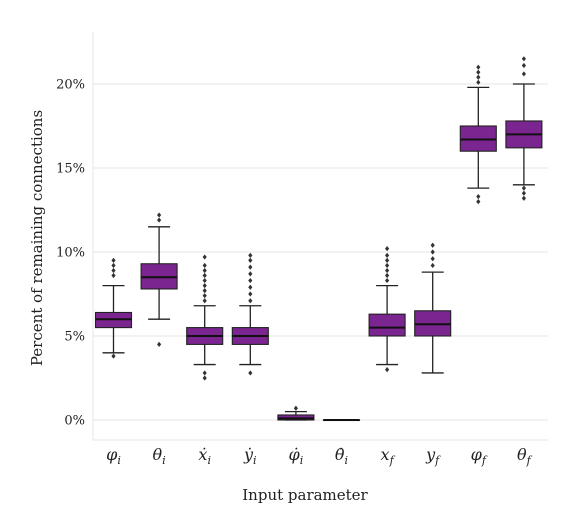 The width and height of the screenshot is (582, 532). What do you see at coordinates (74, 421) in the screenshot?
I see `y-tick-label: 0%` at bounding box center [74, 421].